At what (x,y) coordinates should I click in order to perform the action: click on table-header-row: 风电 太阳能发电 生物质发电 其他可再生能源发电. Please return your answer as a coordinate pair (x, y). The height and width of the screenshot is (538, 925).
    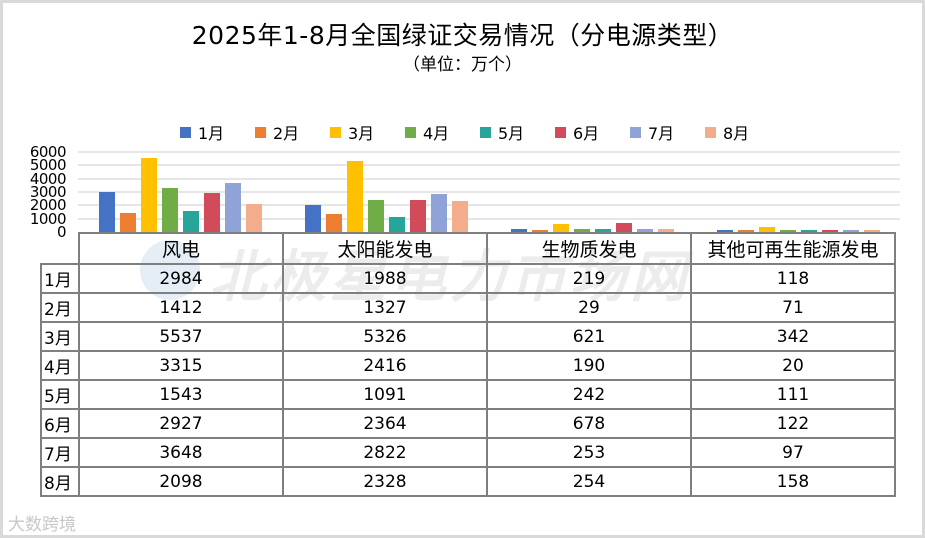
    Looking at the image, I should click on (468, 248).